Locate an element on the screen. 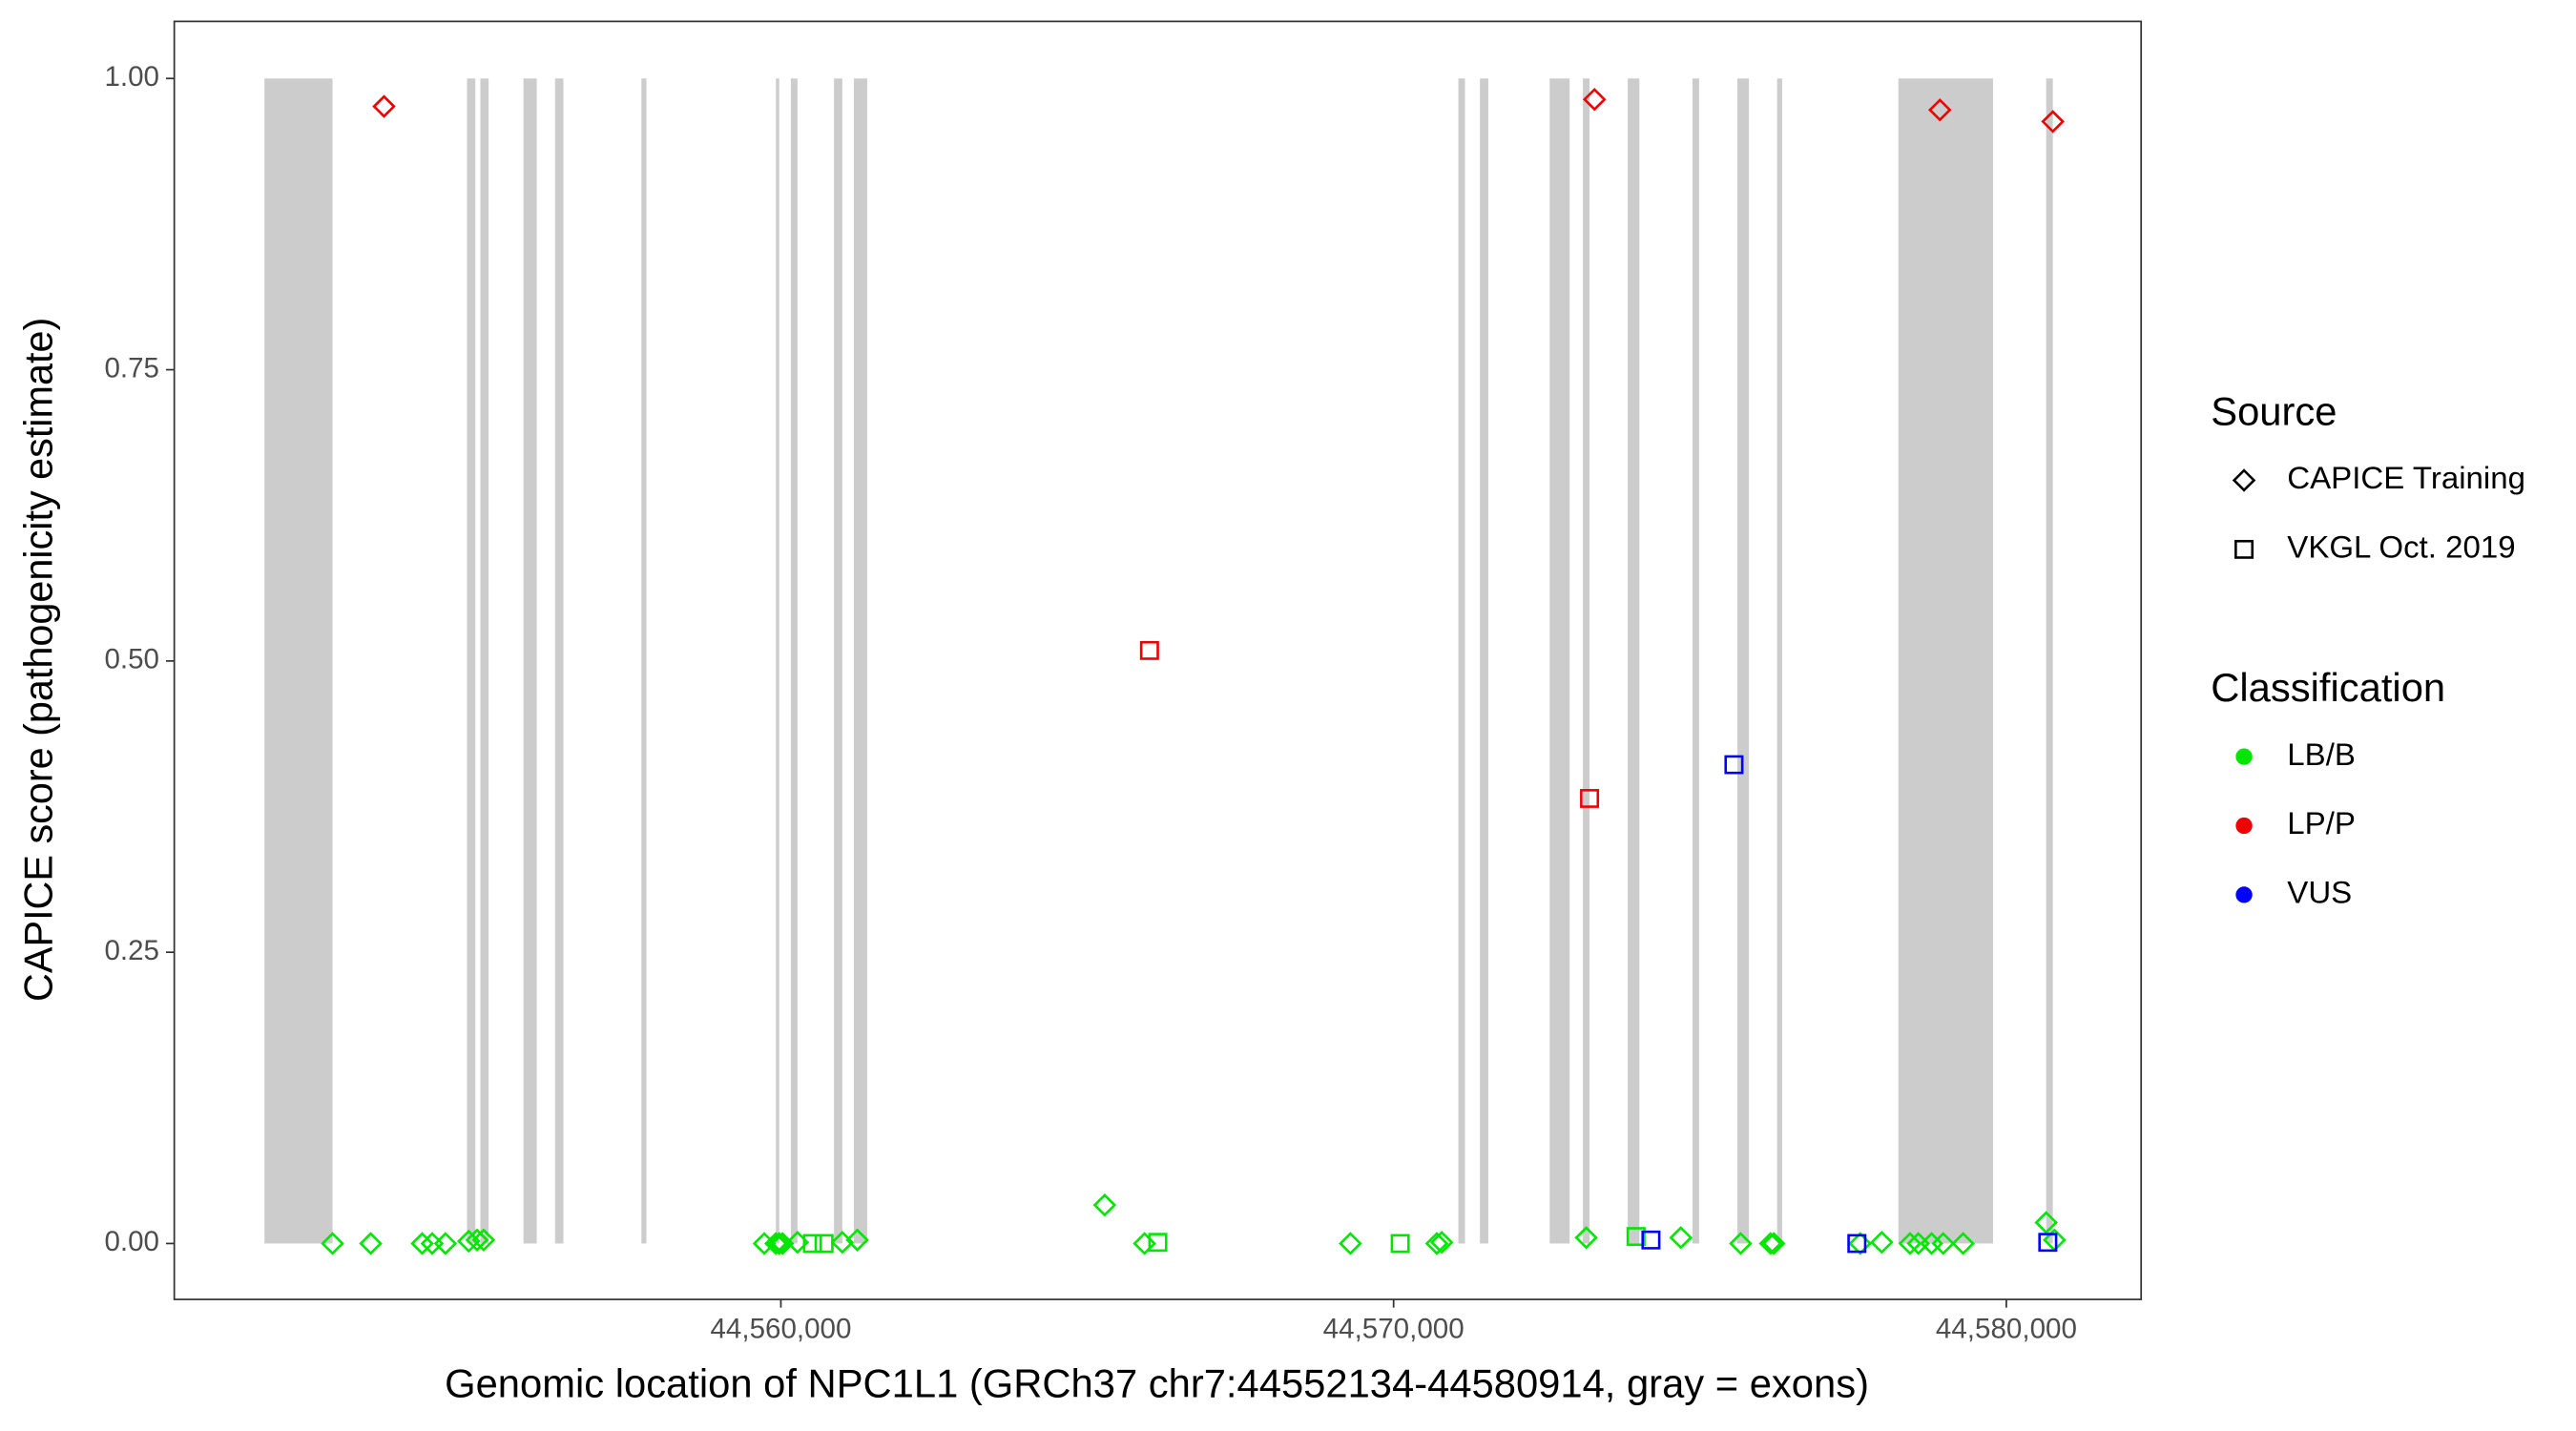 This screenshot has height=1431, width=2576. x-tick-label: 44,560,000 is located at coordinates (780, 1329).